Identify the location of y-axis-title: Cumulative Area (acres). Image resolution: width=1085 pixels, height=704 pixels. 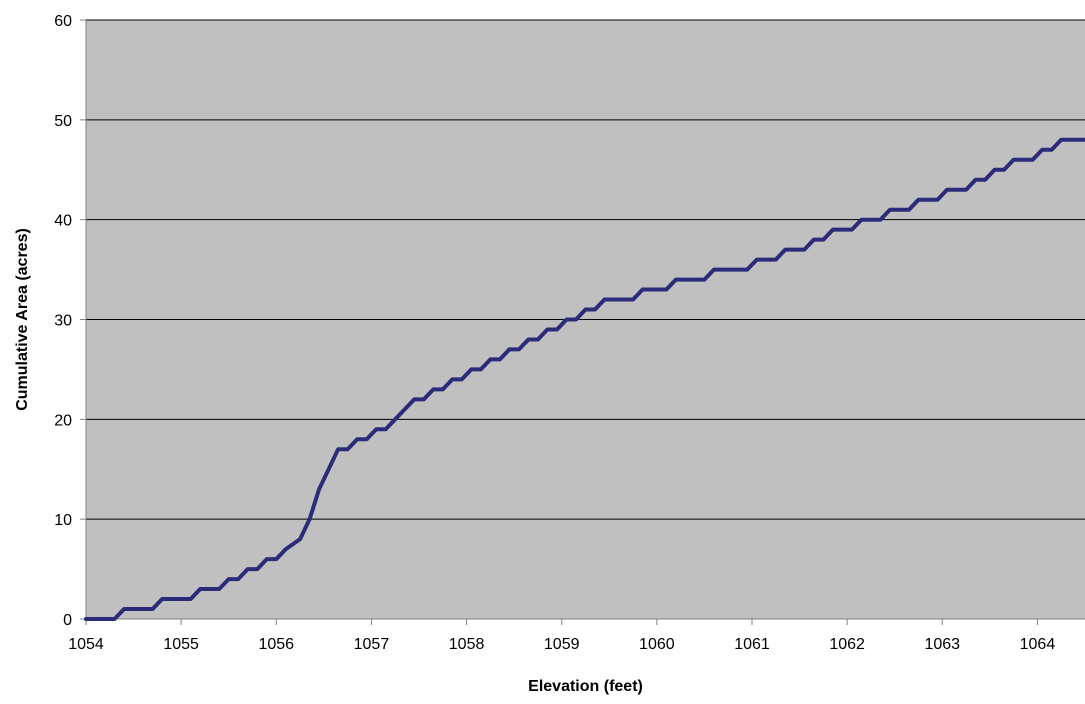
(22, 319).